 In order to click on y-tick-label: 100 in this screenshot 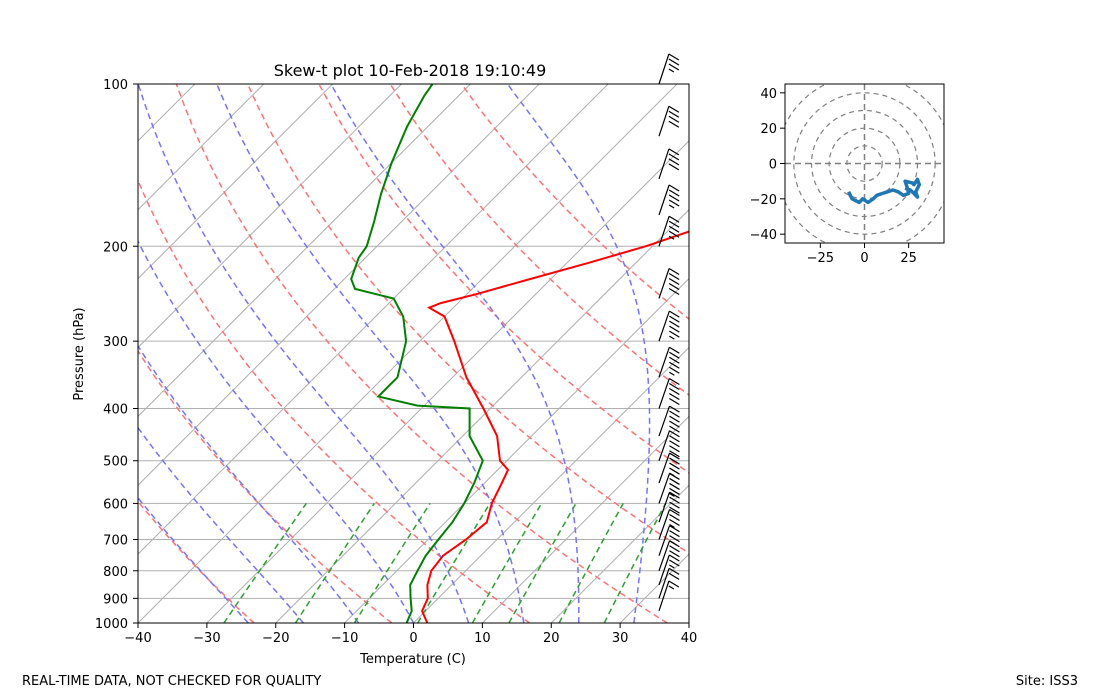, I will do `click(115, 85)`.